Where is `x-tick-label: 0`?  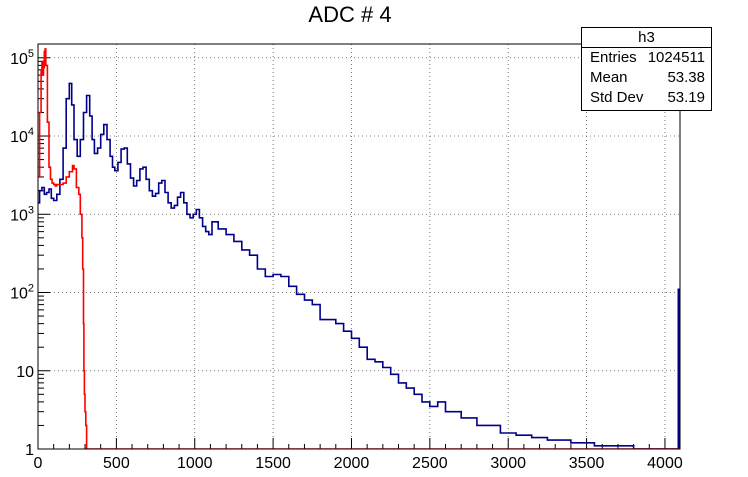 x-tick-label: 0 is located at coordinates (38, 463).